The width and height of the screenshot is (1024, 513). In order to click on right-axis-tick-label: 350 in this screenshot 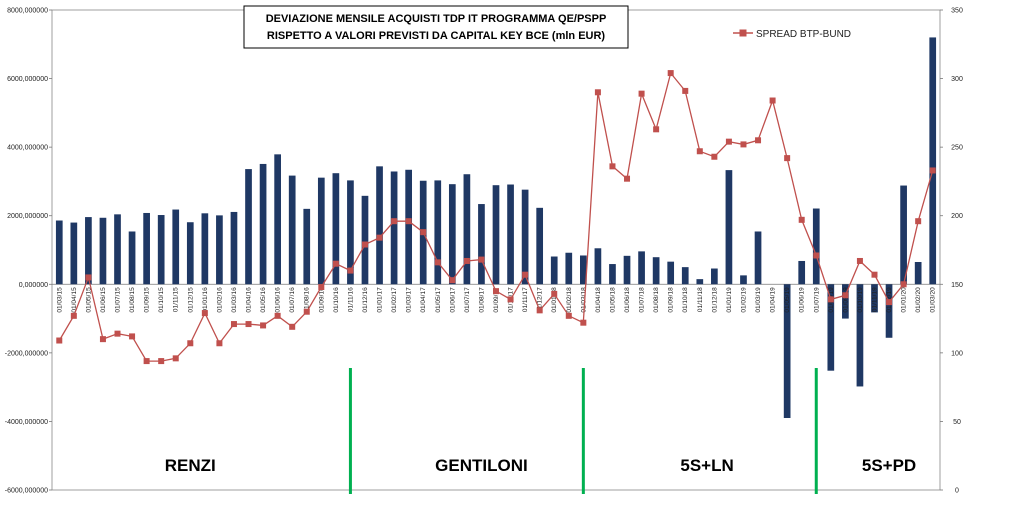, I will do `click(957, 11)`.